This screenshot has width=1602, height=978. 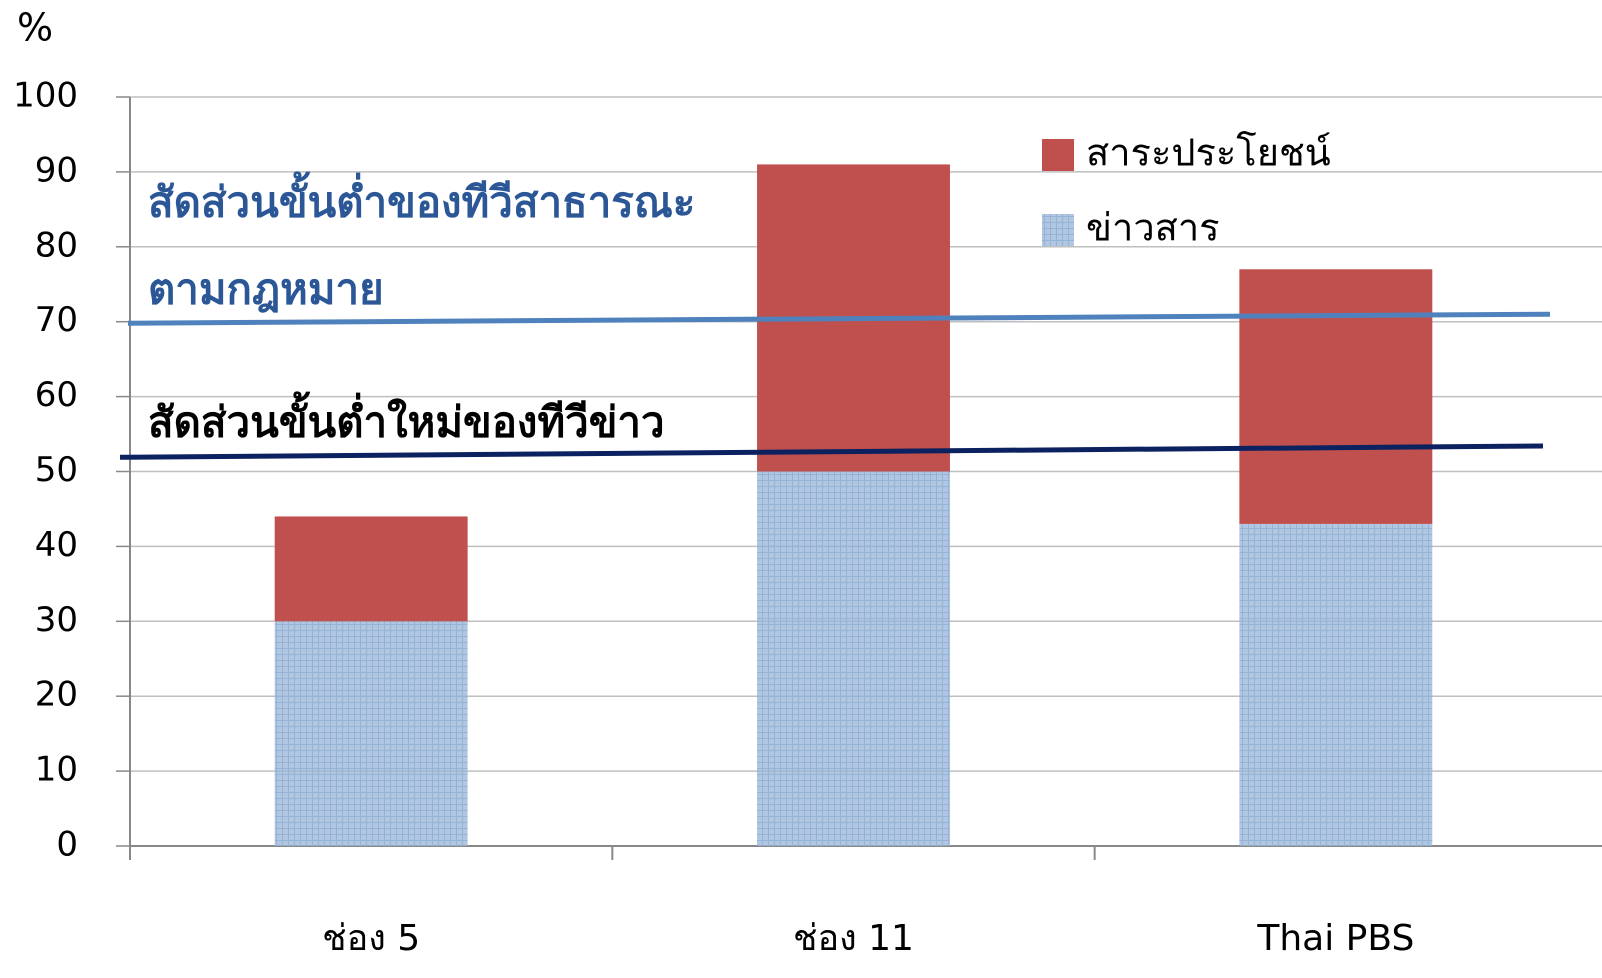 What do you see at coordinates (1153, 228) in the screenshot?
I see `legend-label: ข่าวสาร` at bounding box center [1153, 228].